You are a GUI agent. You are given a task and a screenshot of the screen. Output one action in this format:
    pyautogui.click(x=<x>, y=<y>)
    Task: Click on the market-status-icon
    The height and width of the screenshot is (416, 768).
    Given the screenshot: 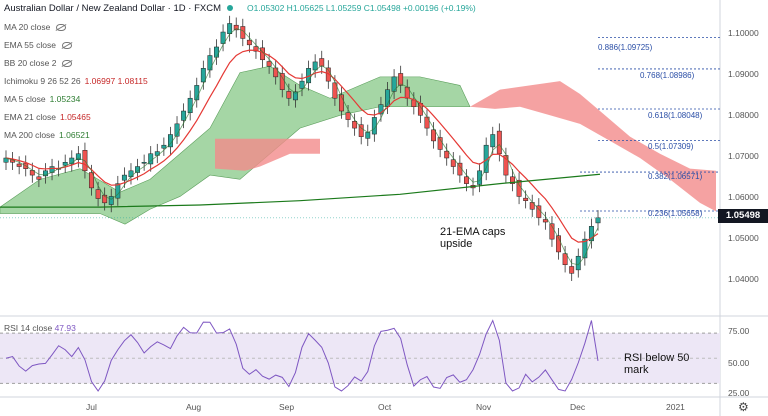 What is the action you would take?
    pyautogui.click(x=229, y=8)
    